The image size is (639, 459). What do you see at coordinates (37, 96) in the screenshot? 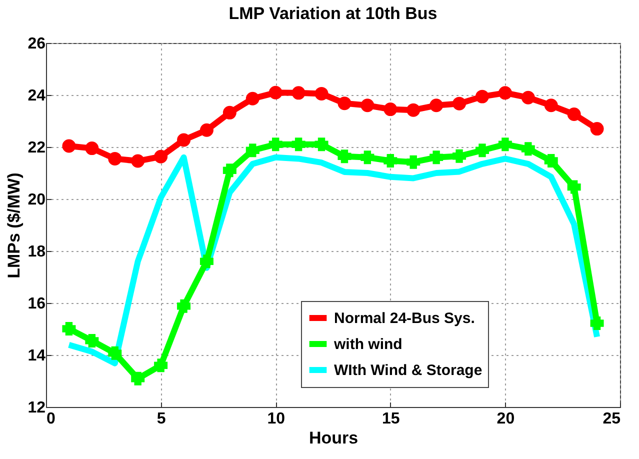
I see `y-tick-label: 24` at bounding box center [37, 96].